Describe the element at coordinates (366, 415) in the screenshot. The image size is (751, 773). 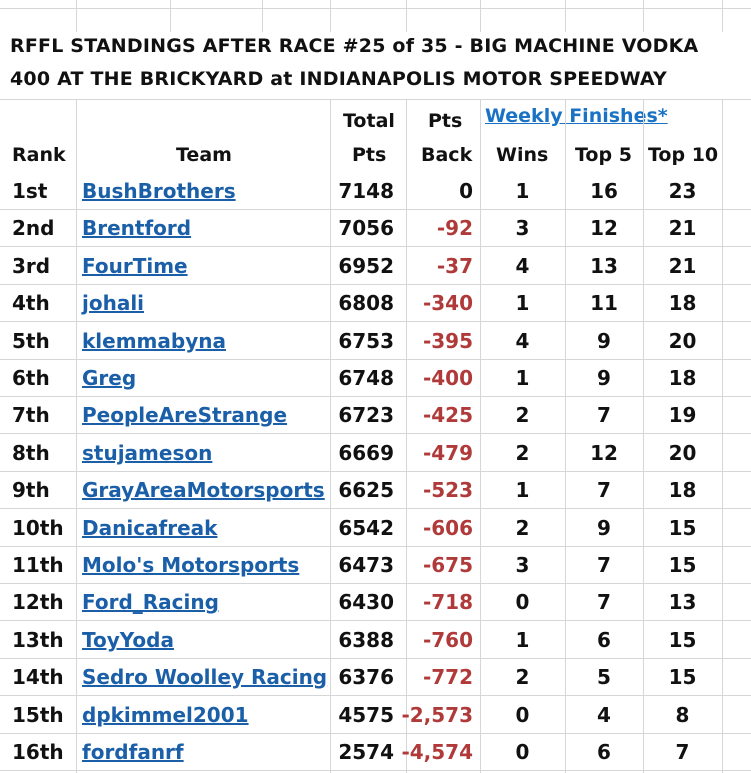
I see `total-pts-cell: 6723` at that location.